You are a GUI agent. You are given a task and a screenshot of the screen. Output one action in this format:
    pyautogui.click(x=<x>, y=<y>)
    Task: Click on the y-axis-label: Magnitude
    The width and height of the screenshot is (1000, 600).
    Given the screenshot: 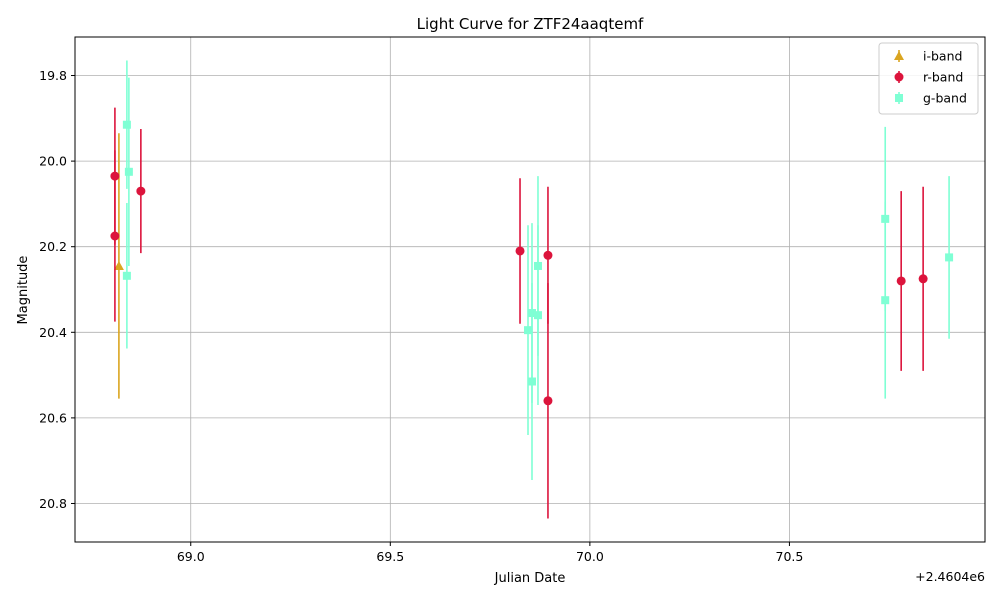 What is the action you would take?
    pyautogui.click(x=23, y=290)
    